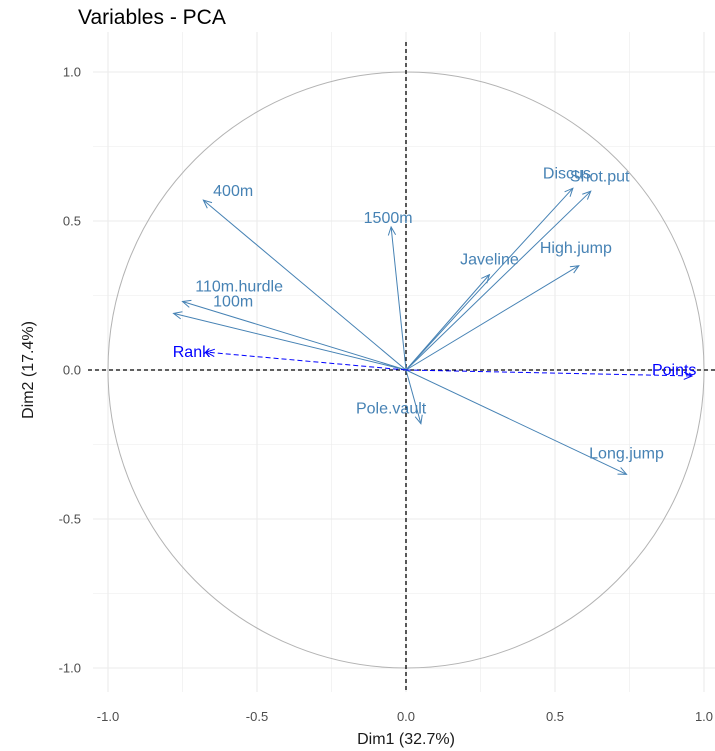  Describe the element at coordinates (574, 269) in the screenshot. I see `arrowhead-high-jump` at that location.